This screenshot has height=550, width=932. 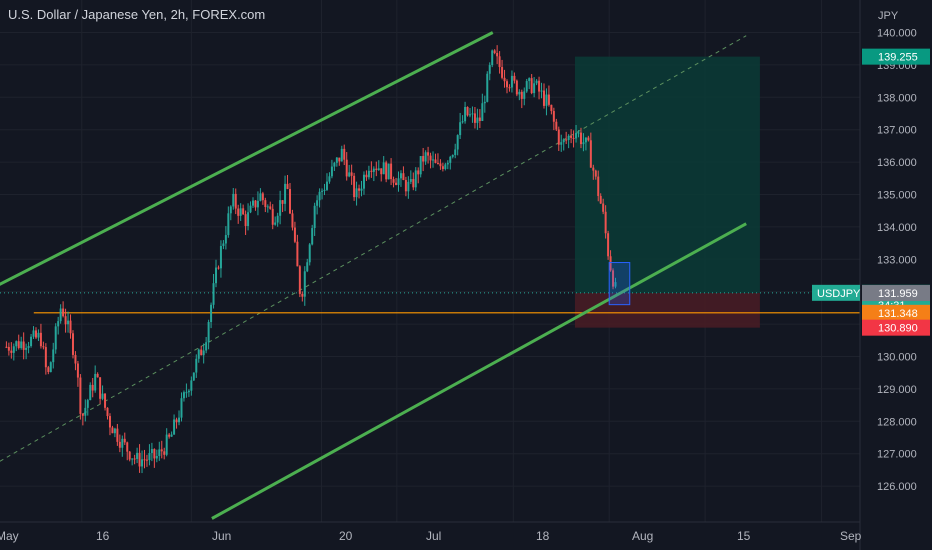 What do you see at coordinates (346, 536) in the screenshot?
I see `x-tick-label: 20` at bounding box center [346, 536].